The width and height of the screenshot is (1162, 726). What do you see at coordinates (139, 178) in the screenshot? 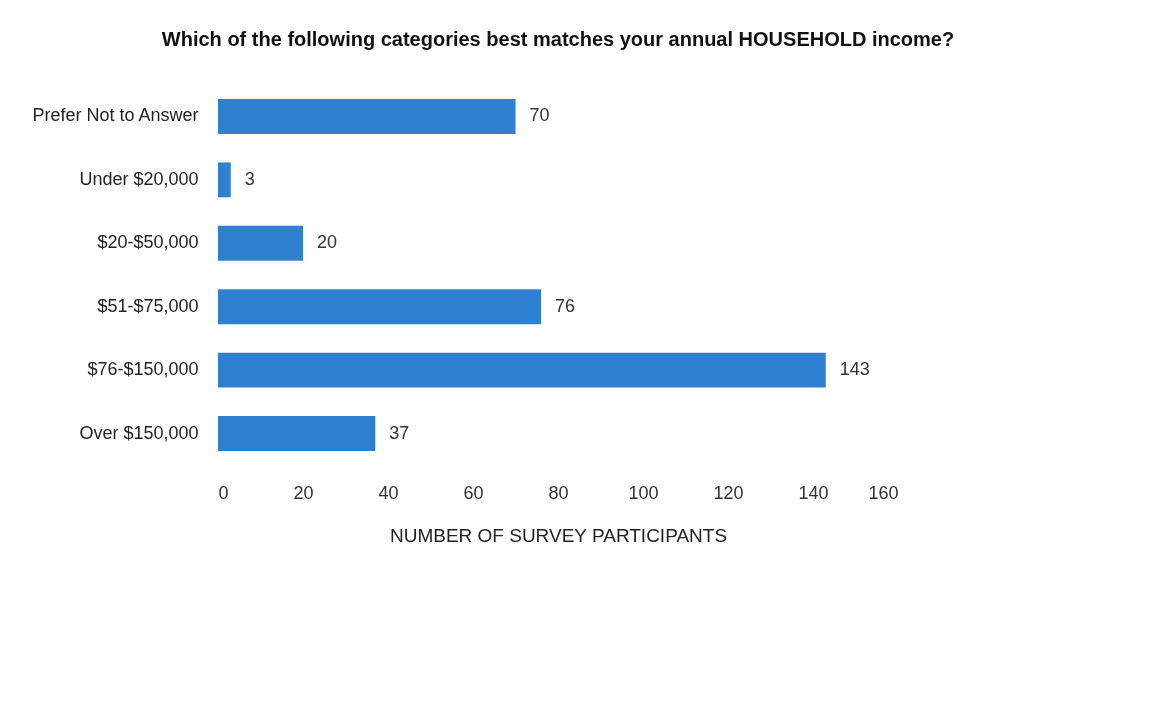
I see `y-tick-label: Under $20,000` at bounding box center [139, 178].